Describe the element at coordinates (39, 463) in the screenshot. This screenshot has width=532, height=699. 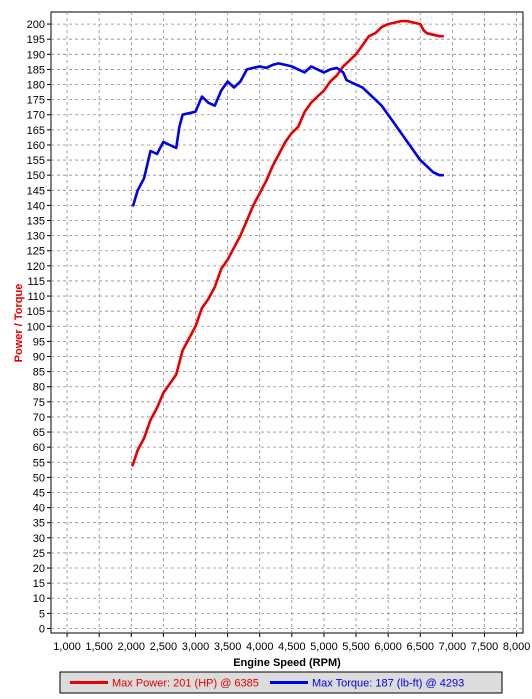
I see `y-tick-label: 55` at that location.